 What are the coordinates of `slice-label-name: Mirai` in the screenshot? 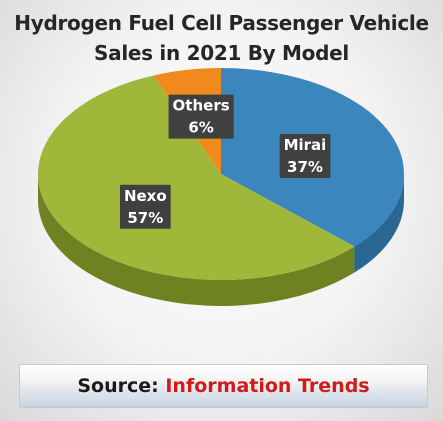 It's located at (305, 145).